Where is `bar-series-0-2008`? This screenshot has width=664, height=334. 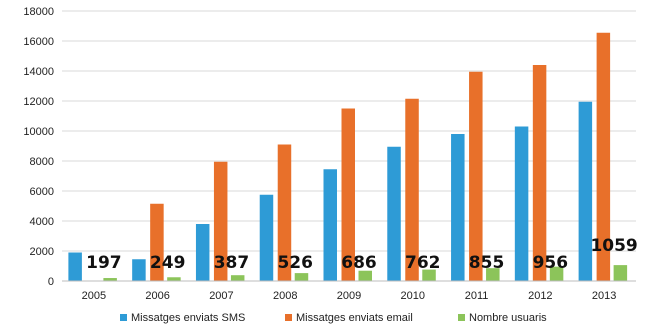
bar-series-0-2008 is located at coordinates (266, 237).